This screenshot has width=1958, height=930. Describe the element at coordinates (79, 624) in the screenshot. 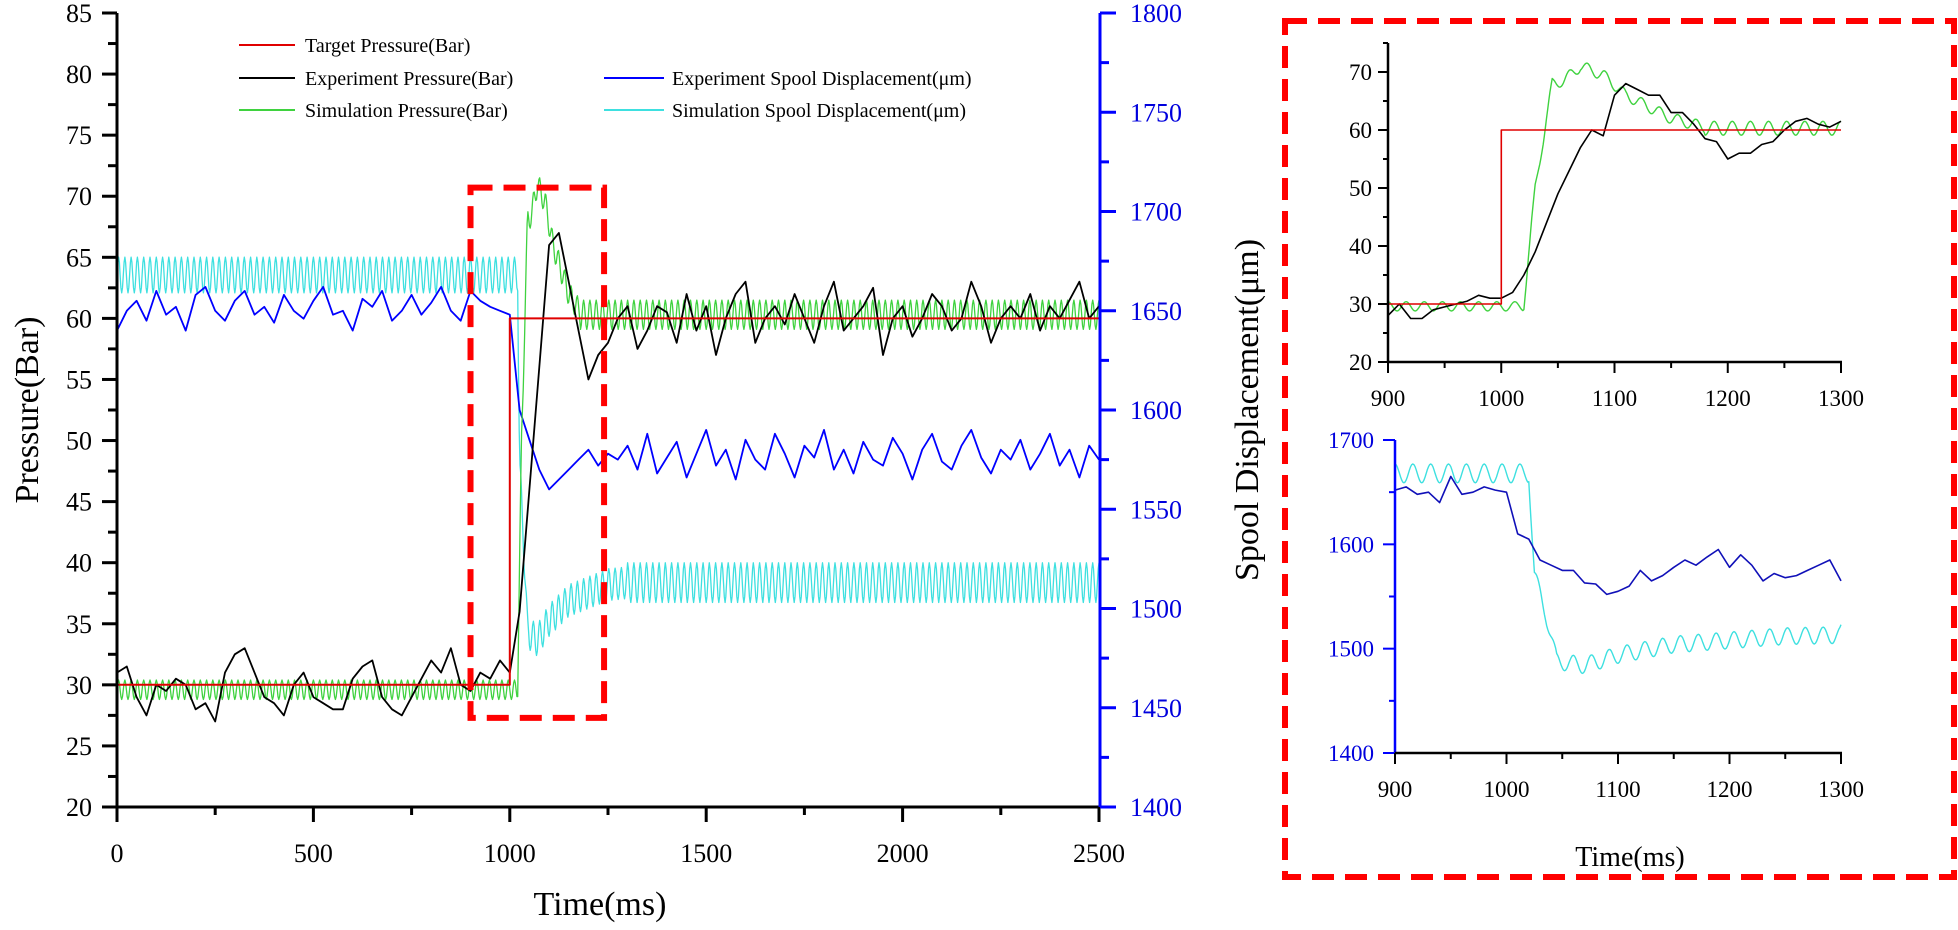

I see `y-tick-label: 35` at that location.